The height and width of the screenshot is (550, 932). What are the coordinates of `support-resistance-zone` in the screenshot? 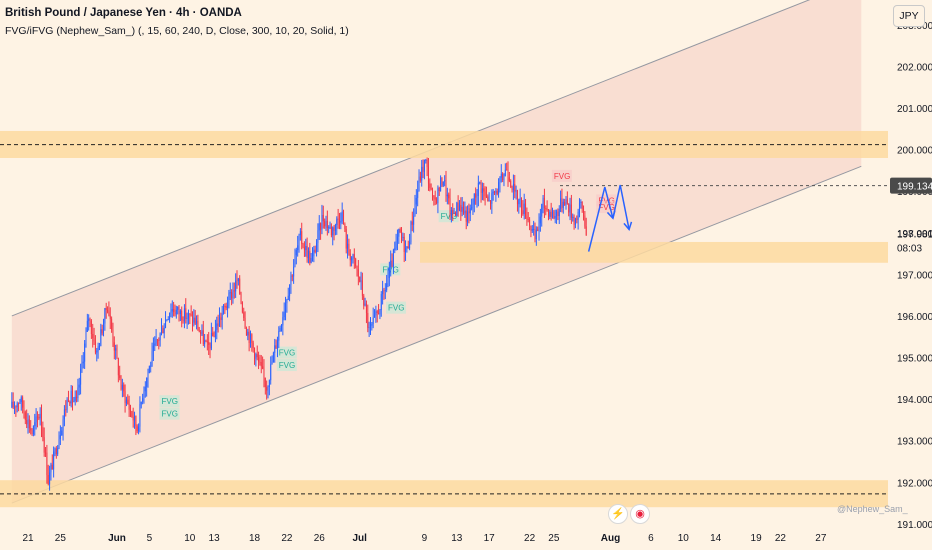 It's located at (654, 252).